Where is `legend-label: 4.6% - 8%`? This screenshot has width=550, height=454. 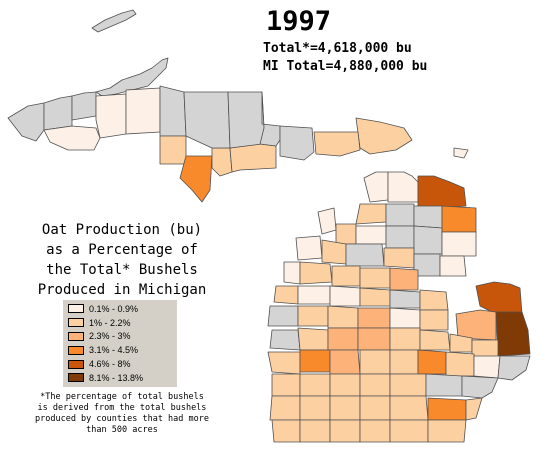 legend-label: 4.6% - 8% is located at coordinates (110, 364).